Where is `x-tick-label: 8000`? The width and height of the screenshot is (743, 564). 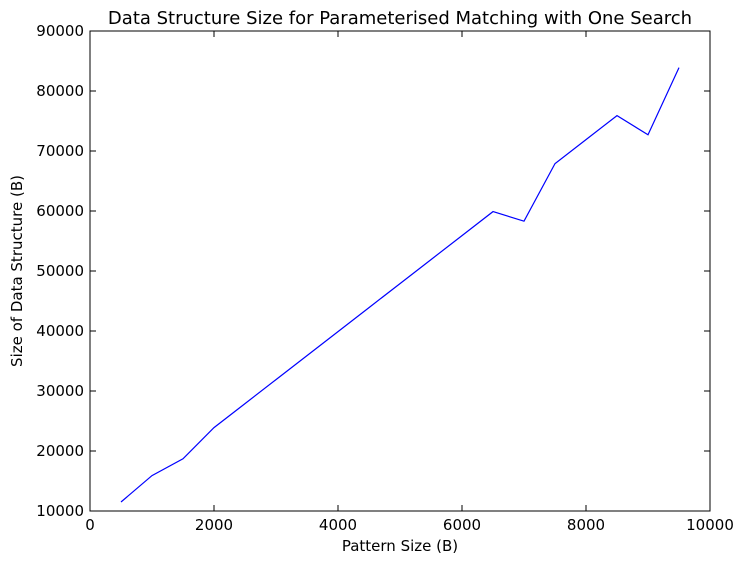
x-tick-label: 8000 is located at coordinates (586, 525).